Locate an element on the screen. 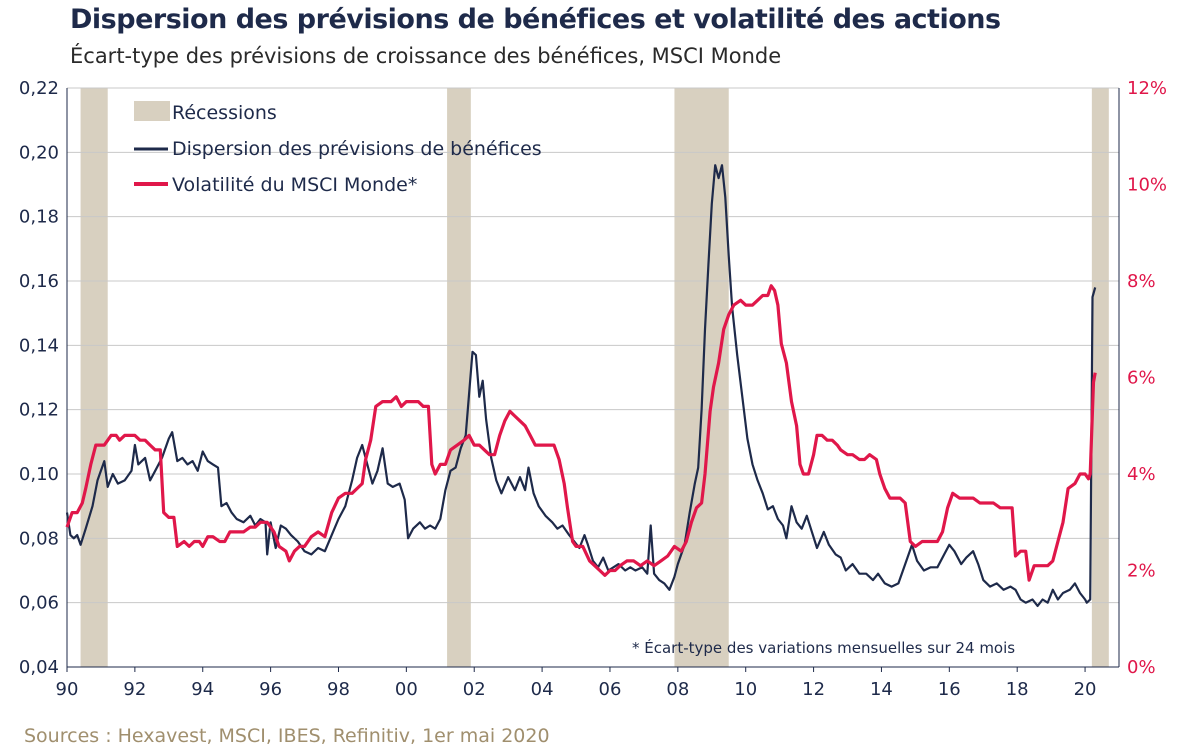 This screenshot has width=1191, height=755. y-left-tick-label: 0,22 is located at coordinates (39, 88).